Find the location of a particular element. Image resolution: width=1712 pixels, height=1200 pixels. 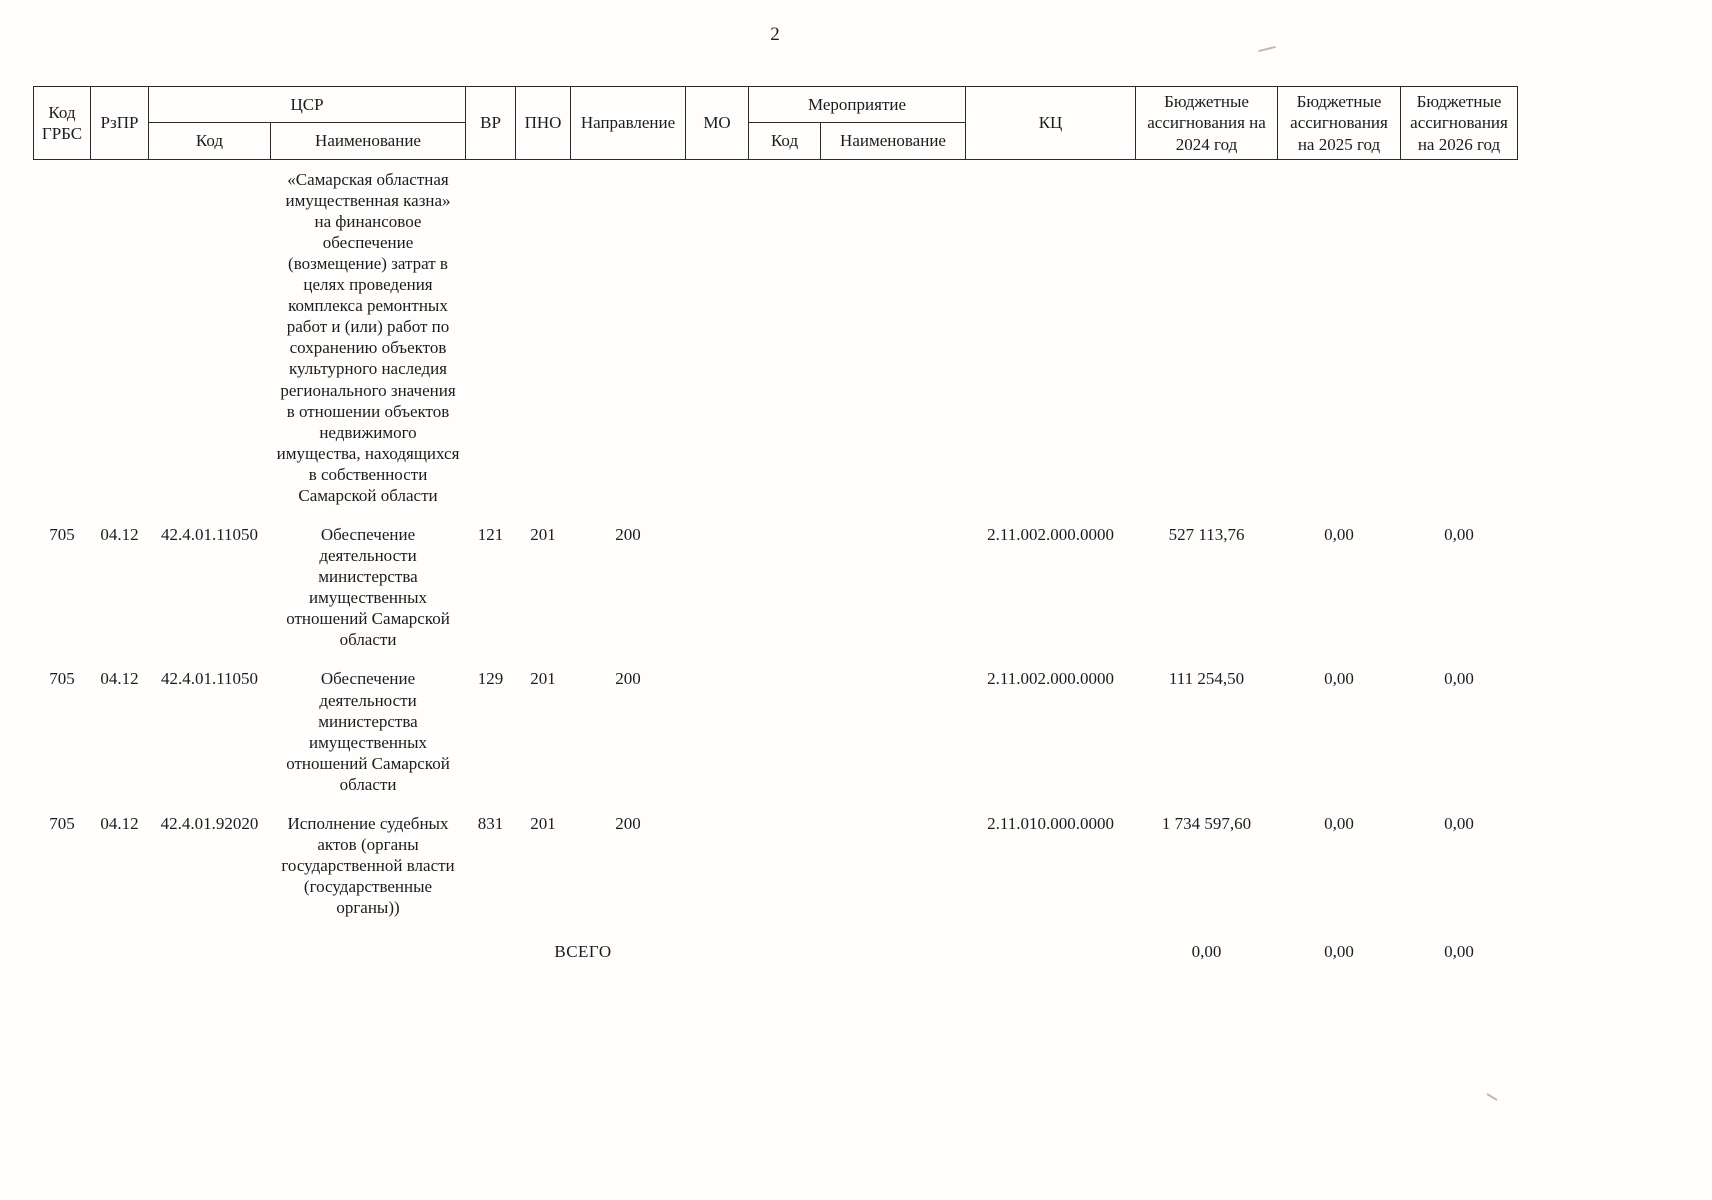

header-tsr-kod: Код is located at coordinates (209, 141).